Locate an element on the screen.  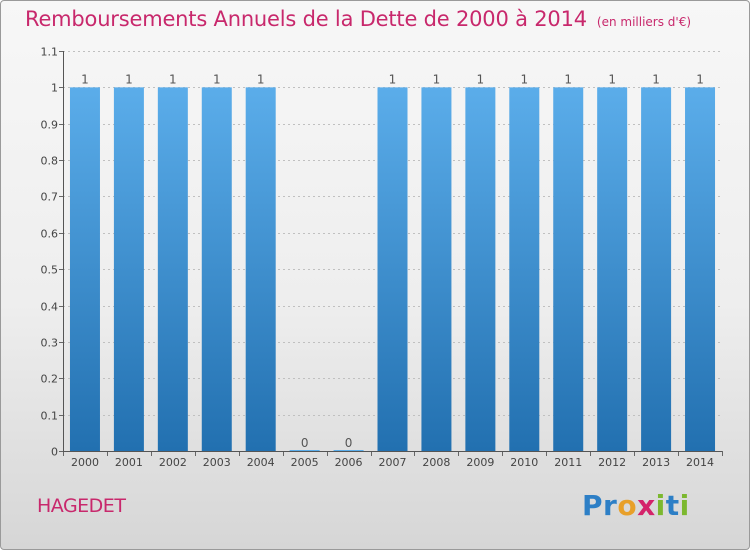
y-tick-label: 0.5 is located at coordinates (50, 270).